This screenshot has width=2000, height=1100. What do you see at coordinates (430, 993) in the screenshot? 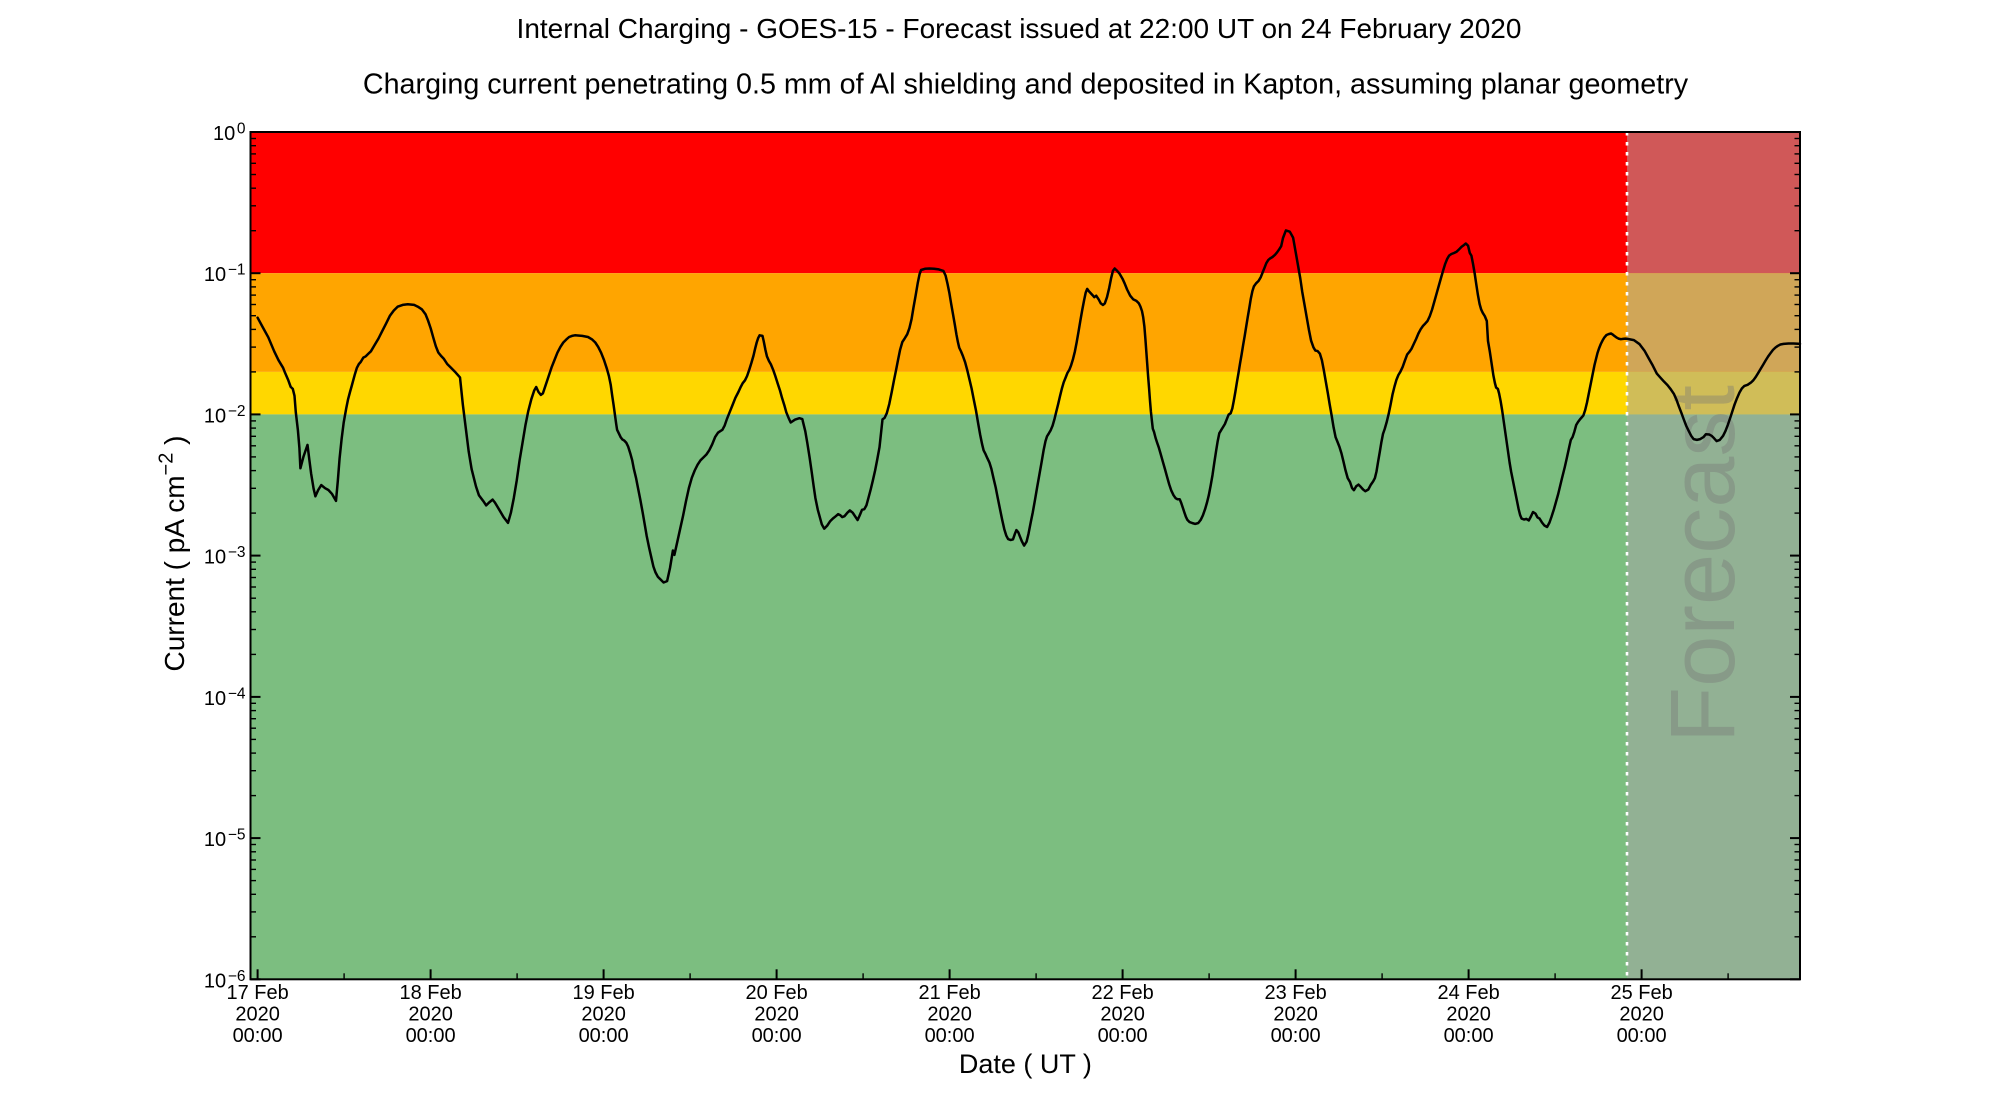
I see `svg-text: 18 Feb` at bounding box center [430, 993].